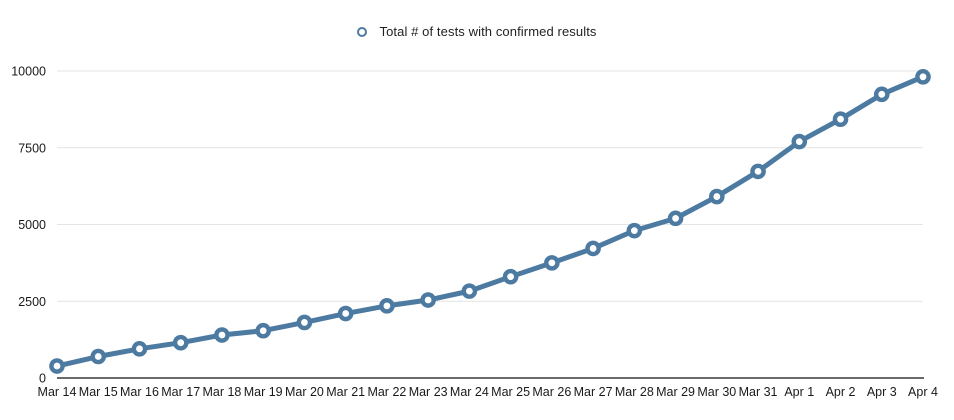 The height and width of the screenshot is (420, 954). I want to click on y-tick-label: 7500, so click(32, 148).